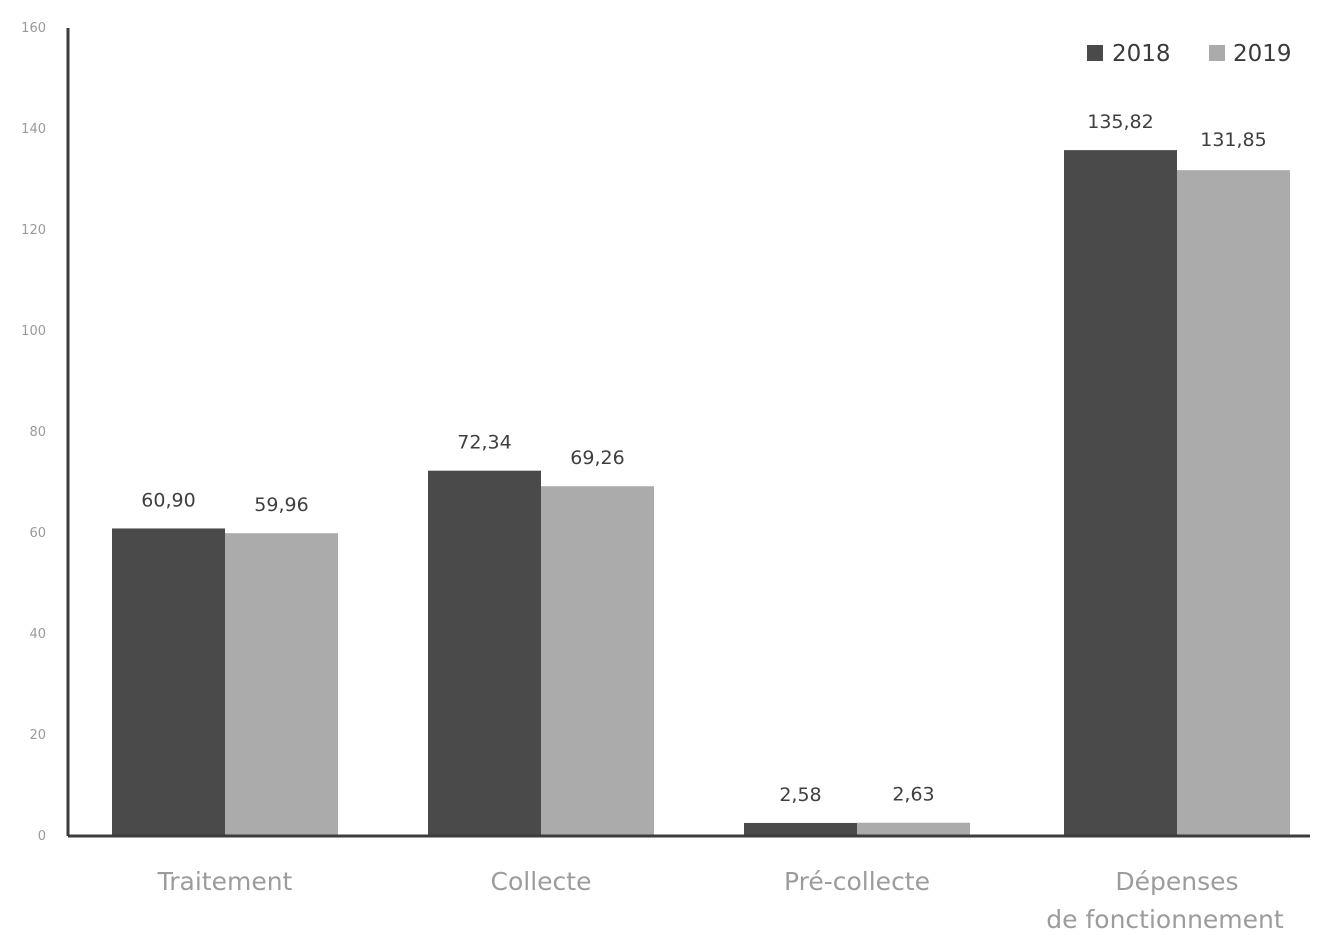 The width and height of the screenshot is (1325, 935). I want to click on y-axis-ticks: 0 20 40 60 80 100 120 140 160, so click(33, 432).